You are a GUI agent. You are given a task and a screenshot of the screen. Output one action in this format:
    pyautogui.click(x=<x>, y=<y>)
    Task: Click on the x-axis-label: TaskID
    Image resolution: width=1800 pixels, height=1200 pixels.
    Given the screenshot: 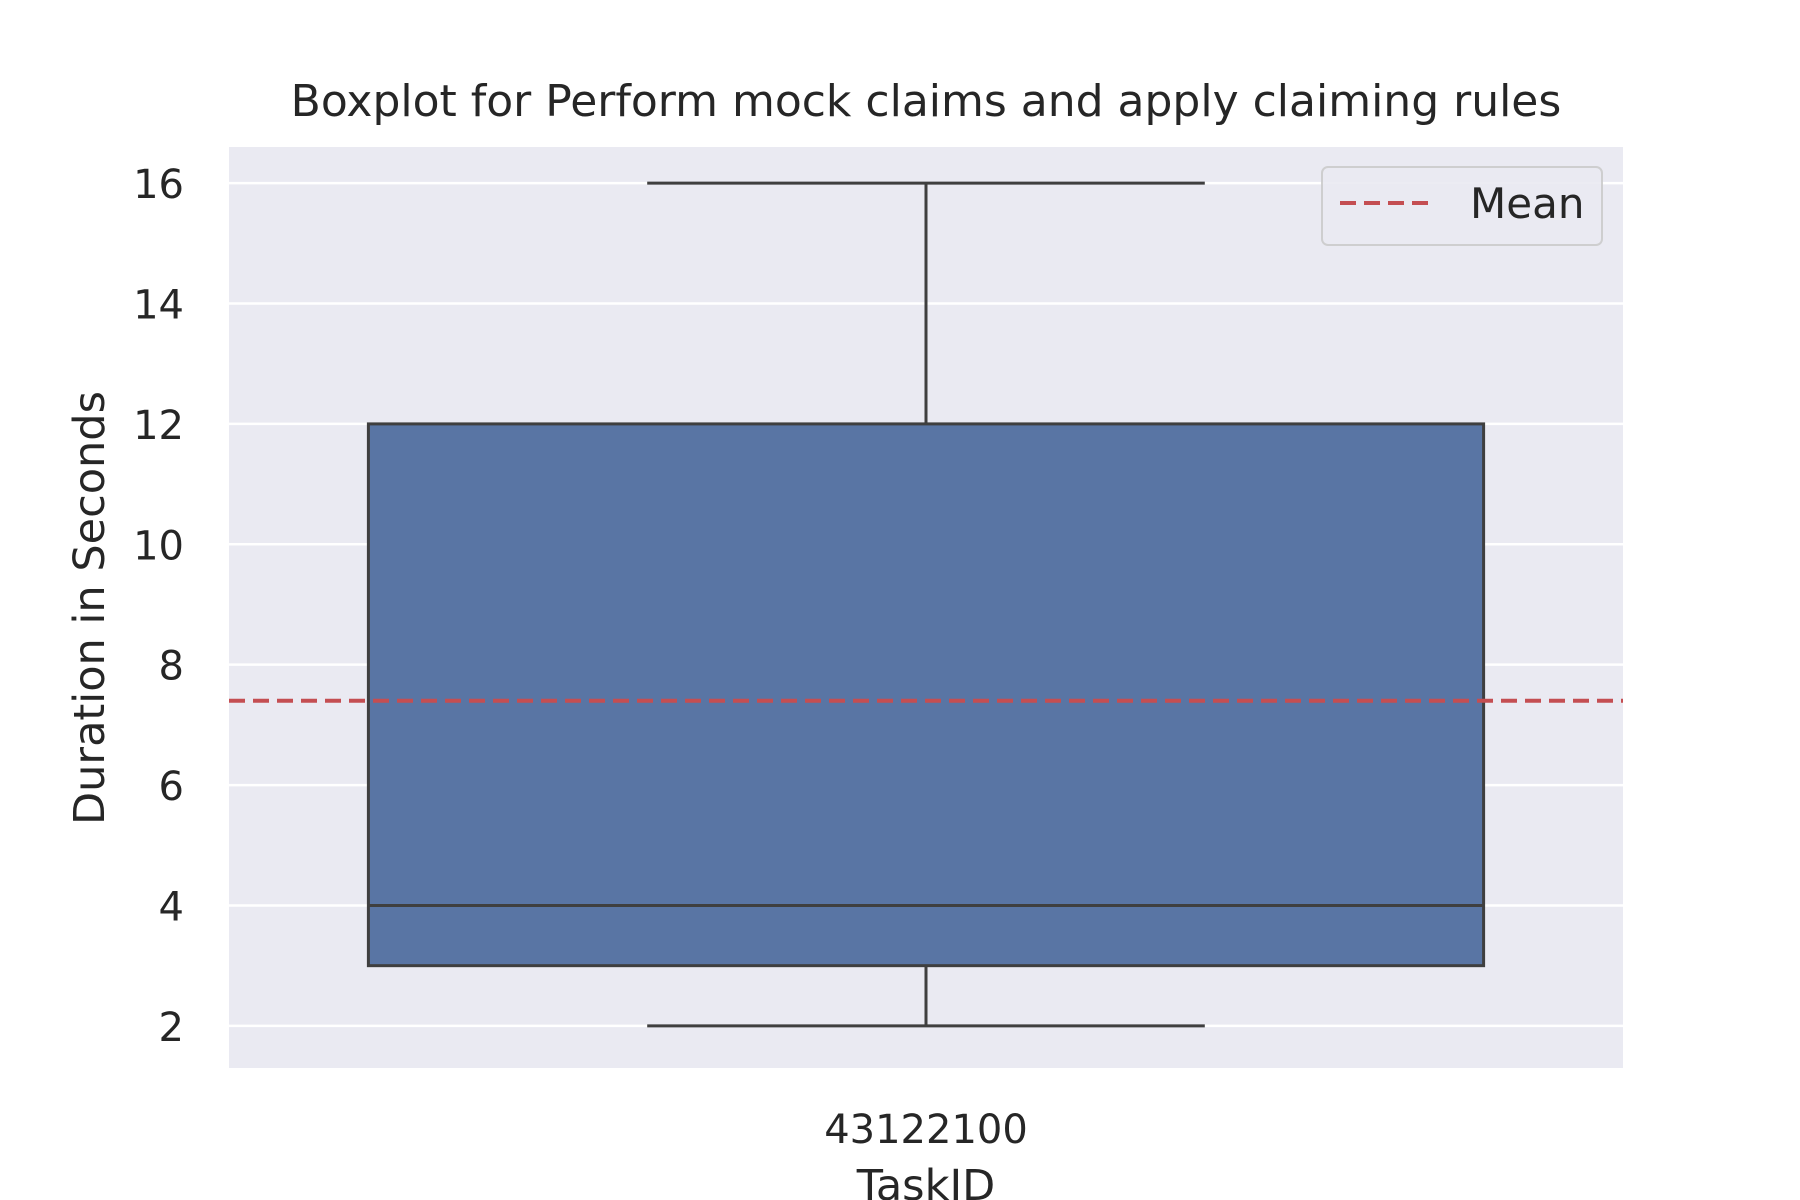 What is the action you would take?
    pyautogui.click(x=926, y=1180)
    